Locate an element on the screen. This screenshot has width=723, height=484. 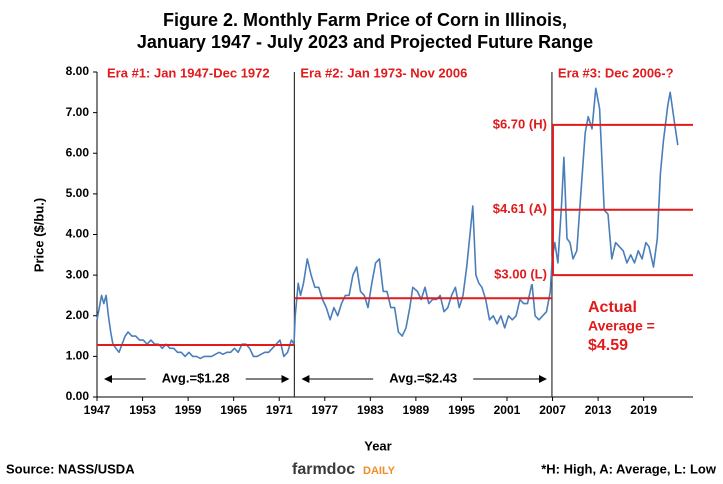
x-tick-label: 2001 is located at coordinates (507, 410).